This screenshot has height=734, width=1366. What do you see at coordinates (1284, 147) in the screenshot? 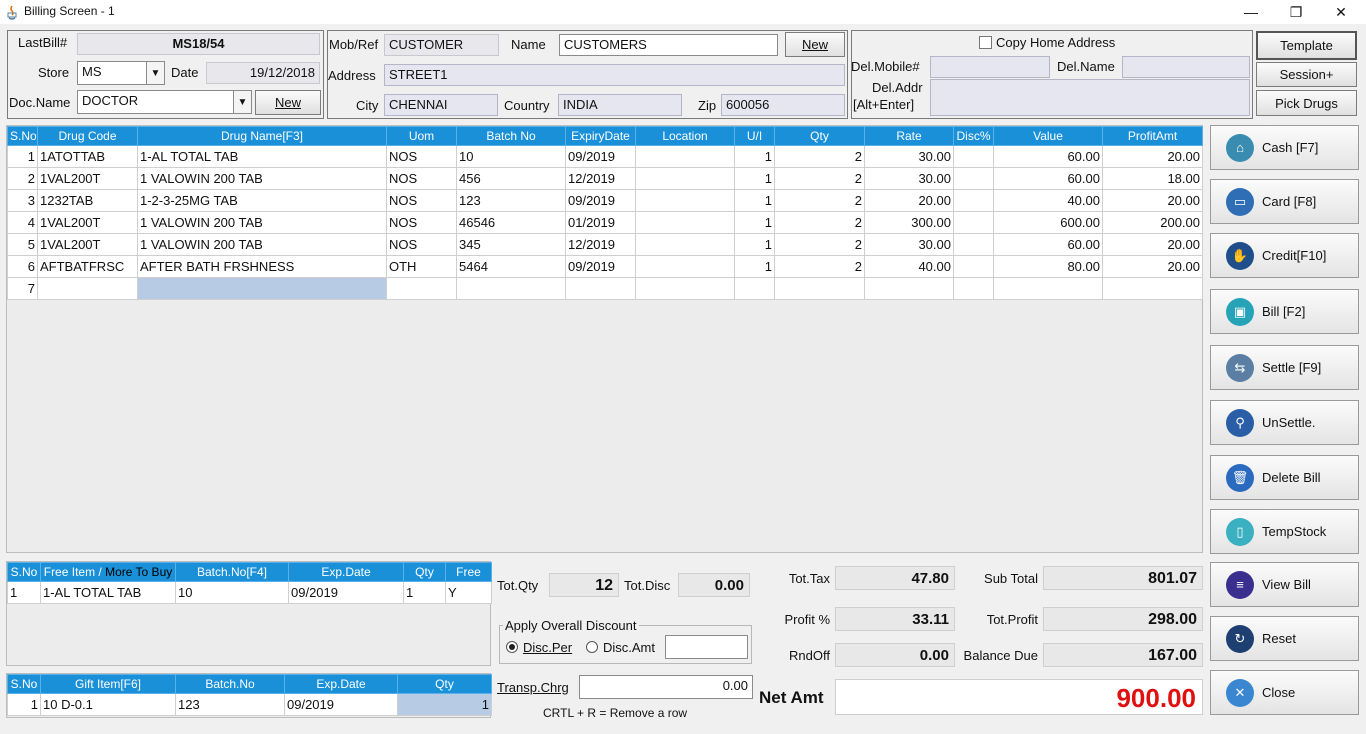
I see `cash-button: ⌂ Cash [F7]` at bounding box center [1284, 147].